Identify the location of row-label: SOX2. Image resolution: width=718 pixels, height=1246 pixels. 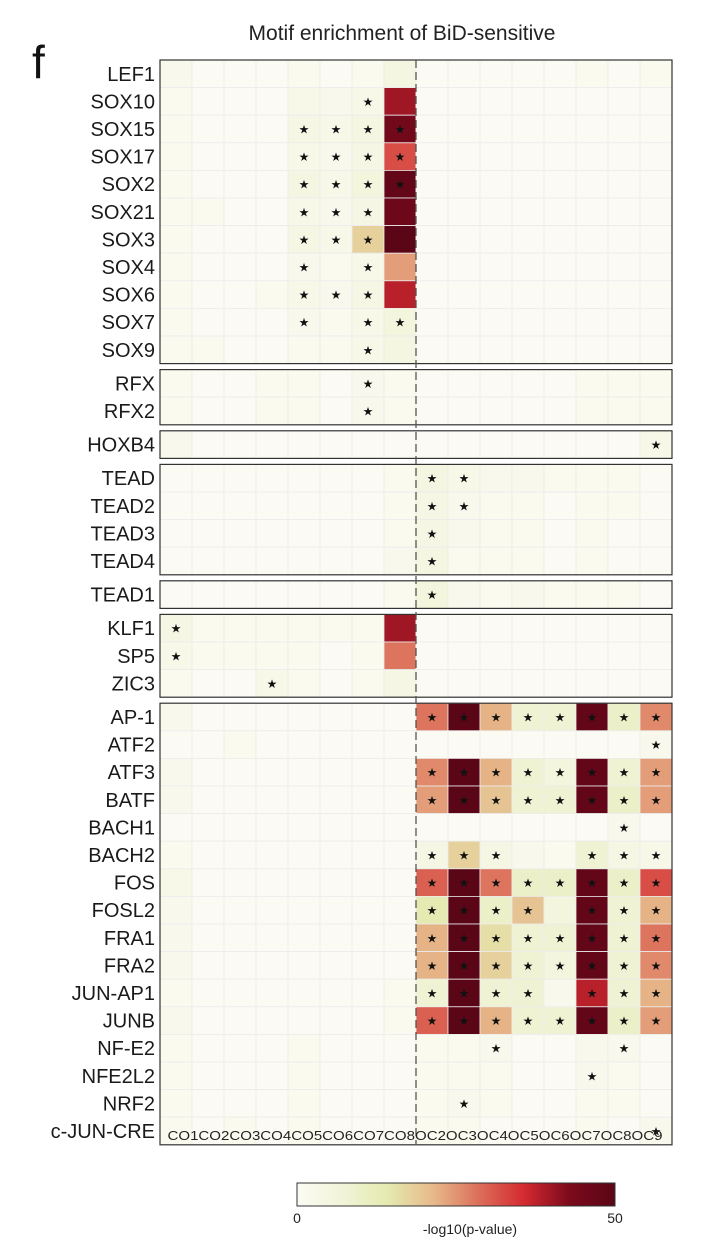
(128, 185).